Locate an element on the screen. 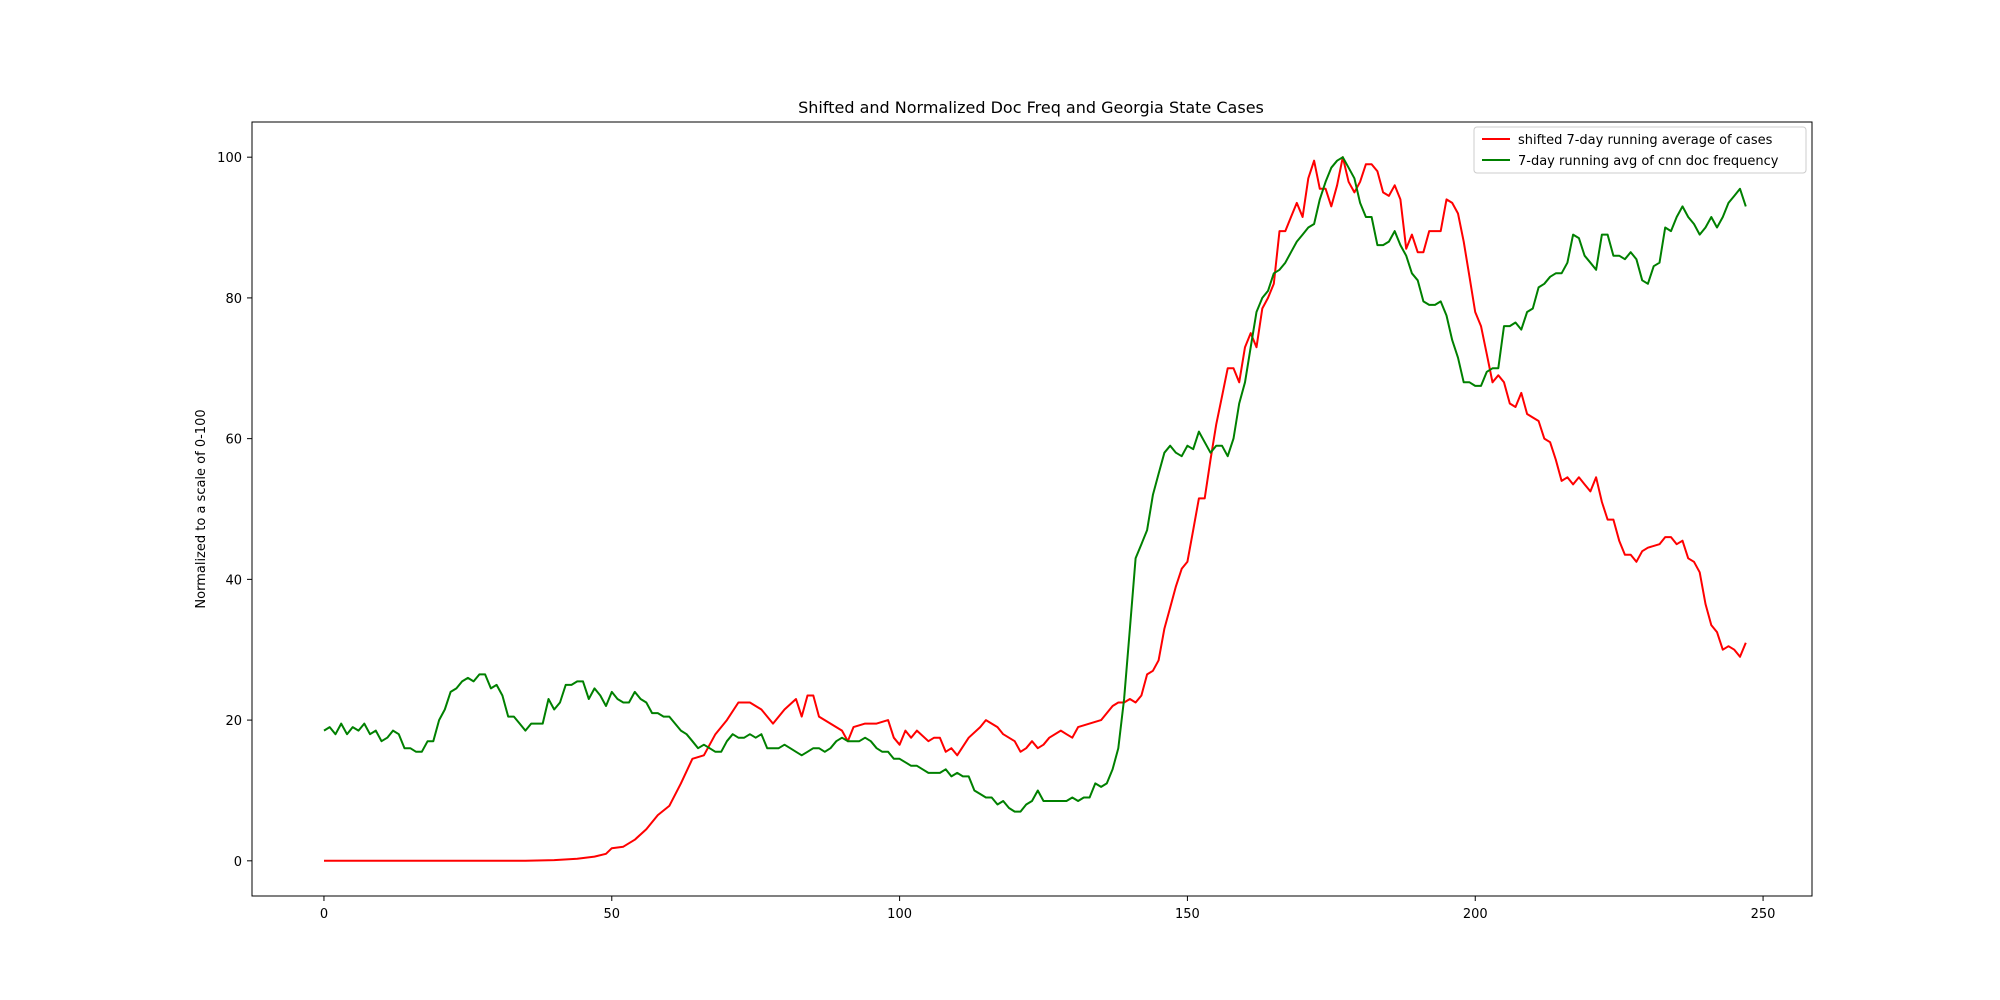 The image size is (2000, 1000). x-tick-label: 0 is located at coordinates (324, 914).